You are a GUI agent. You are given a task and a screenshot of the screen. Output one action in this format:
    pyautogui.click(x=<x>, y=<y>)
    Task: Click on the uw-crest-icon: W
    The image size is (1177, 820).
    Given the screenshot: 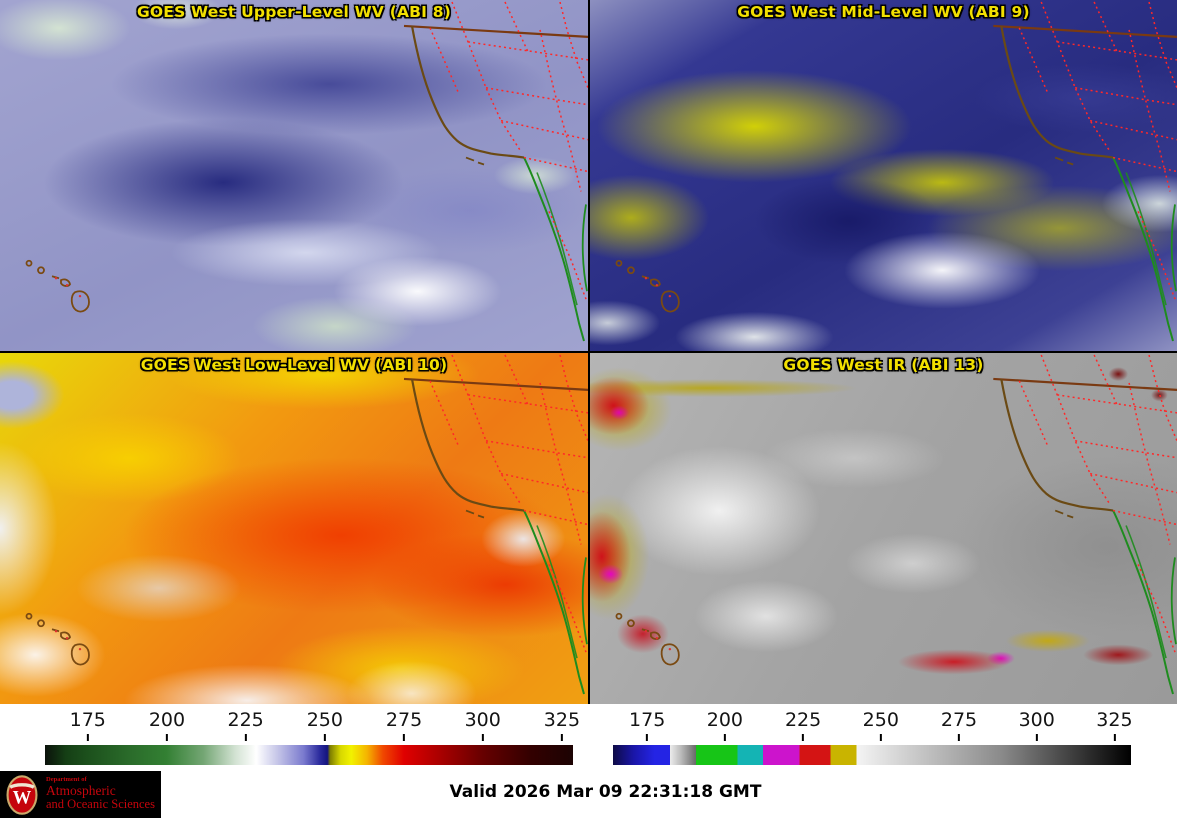 What is the action you would take?
    pyautogui.click(x=22, y=794)
    